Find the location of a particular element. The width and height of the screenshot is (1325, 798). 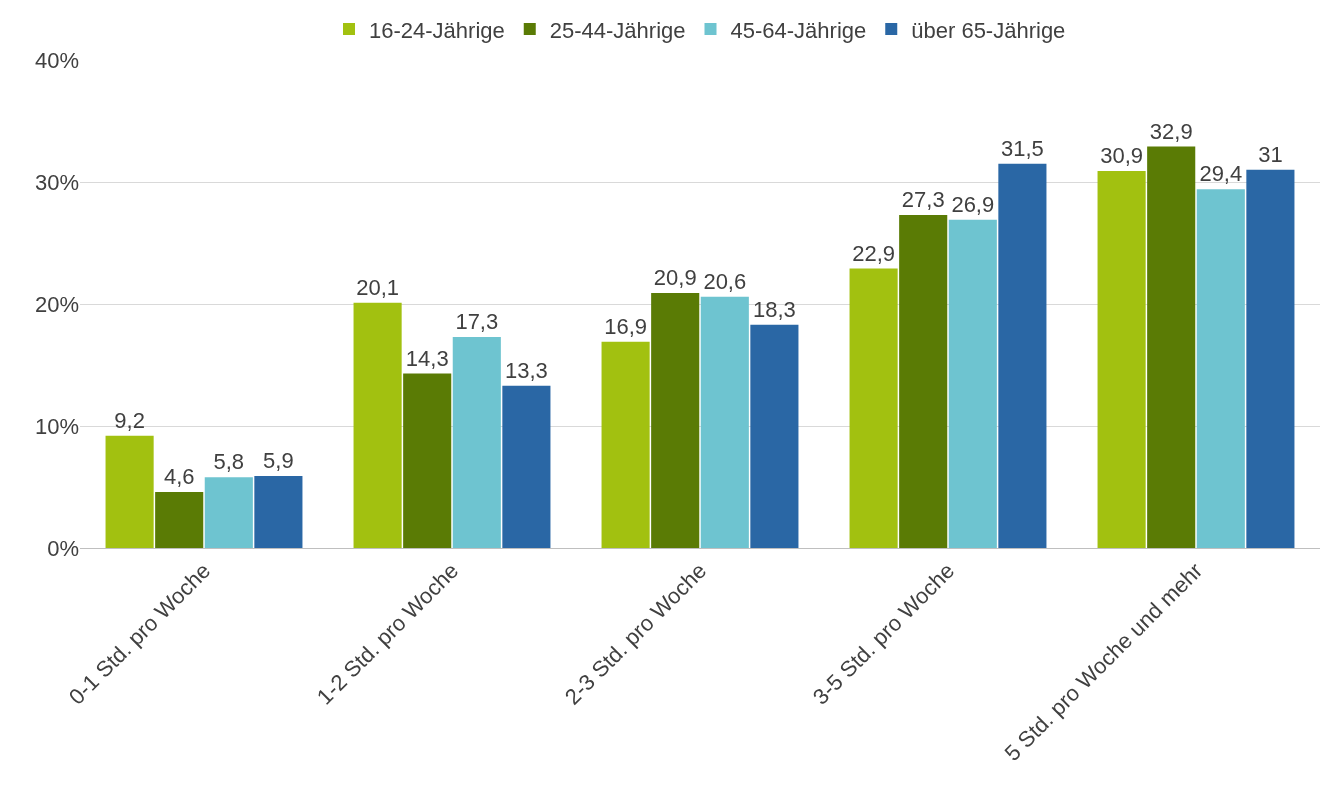

data-label: 30,9 is located at coordinates (1122, 156).